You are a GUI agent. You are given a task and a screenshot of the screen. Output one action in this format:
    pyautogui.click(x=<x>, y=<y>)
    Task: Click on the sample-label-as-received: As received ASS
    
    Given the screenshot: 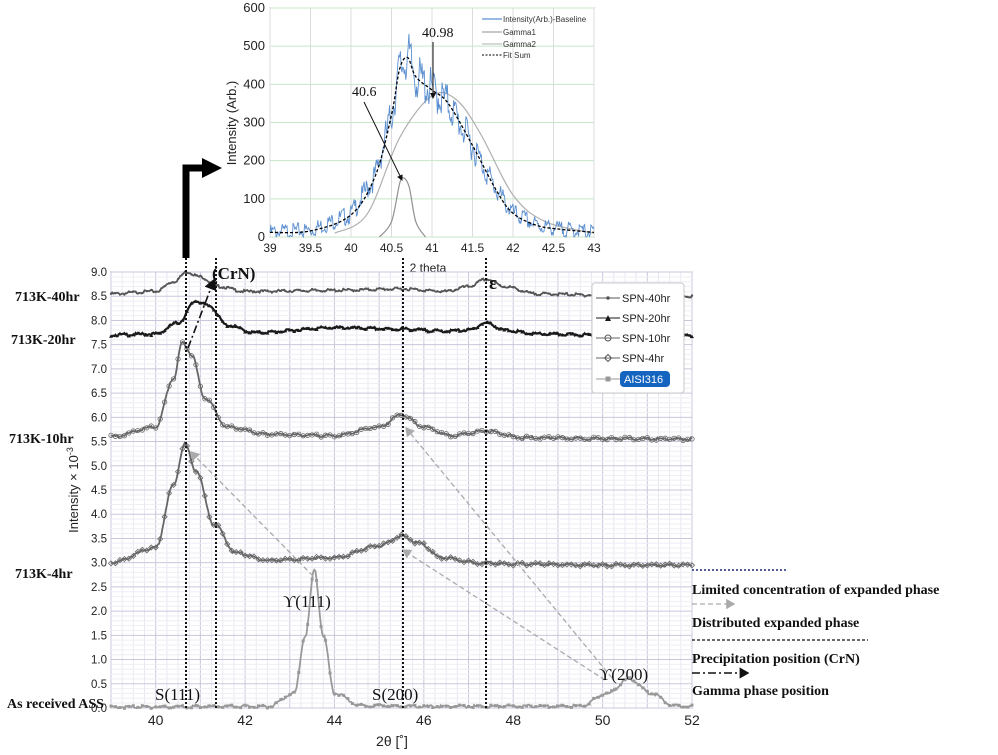 What is the action you would take?
    pyautogui.click(x=55, y=704)
    